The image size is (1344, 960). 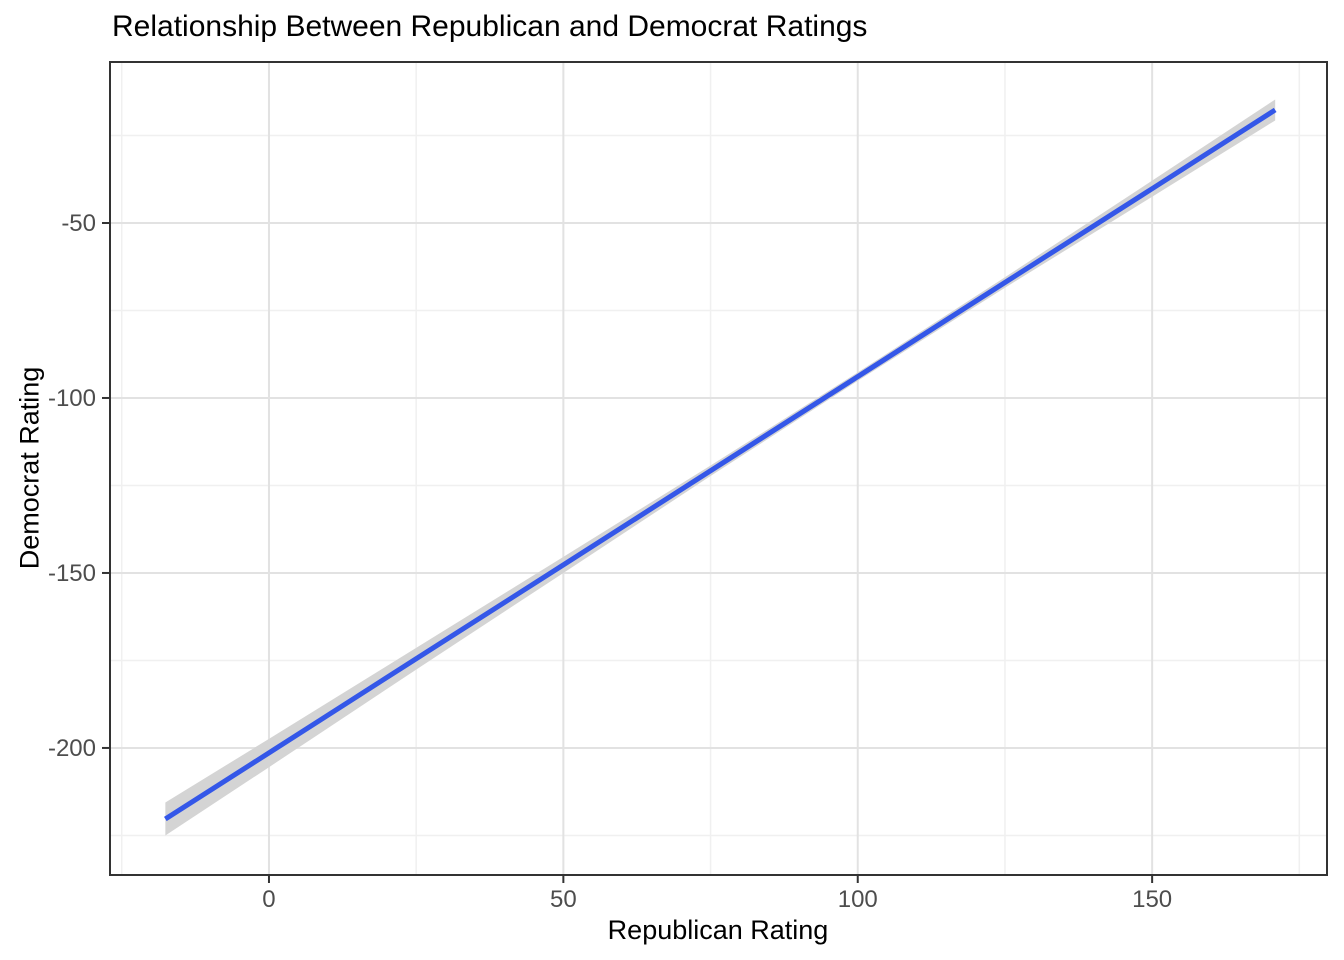 I want to click on x-tick-label: 0, so click(x=268, y=899).